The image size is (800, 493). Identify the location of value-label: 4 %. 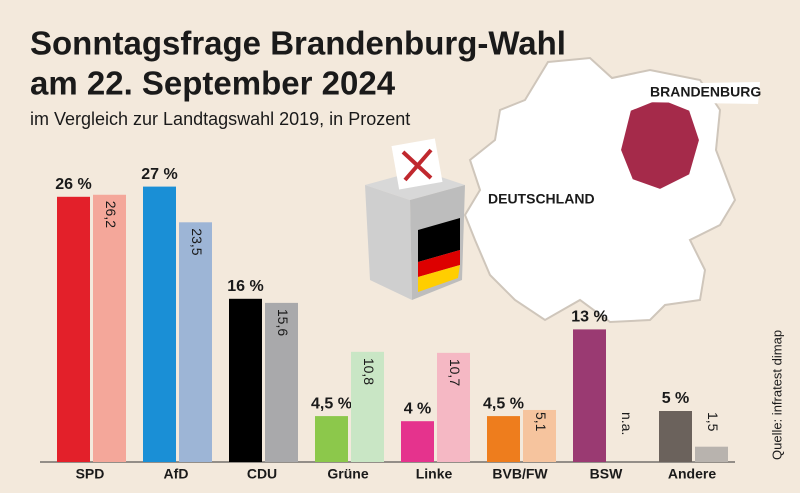
(418, 408).